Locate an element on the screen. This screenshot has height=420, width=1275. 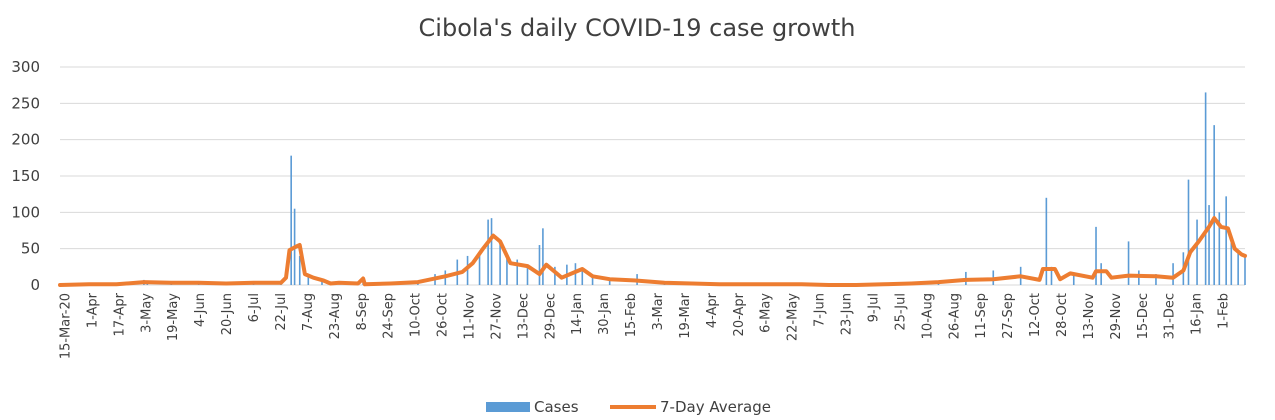
x-tick-label: 20-Apr is located at coordinates (739, 314).